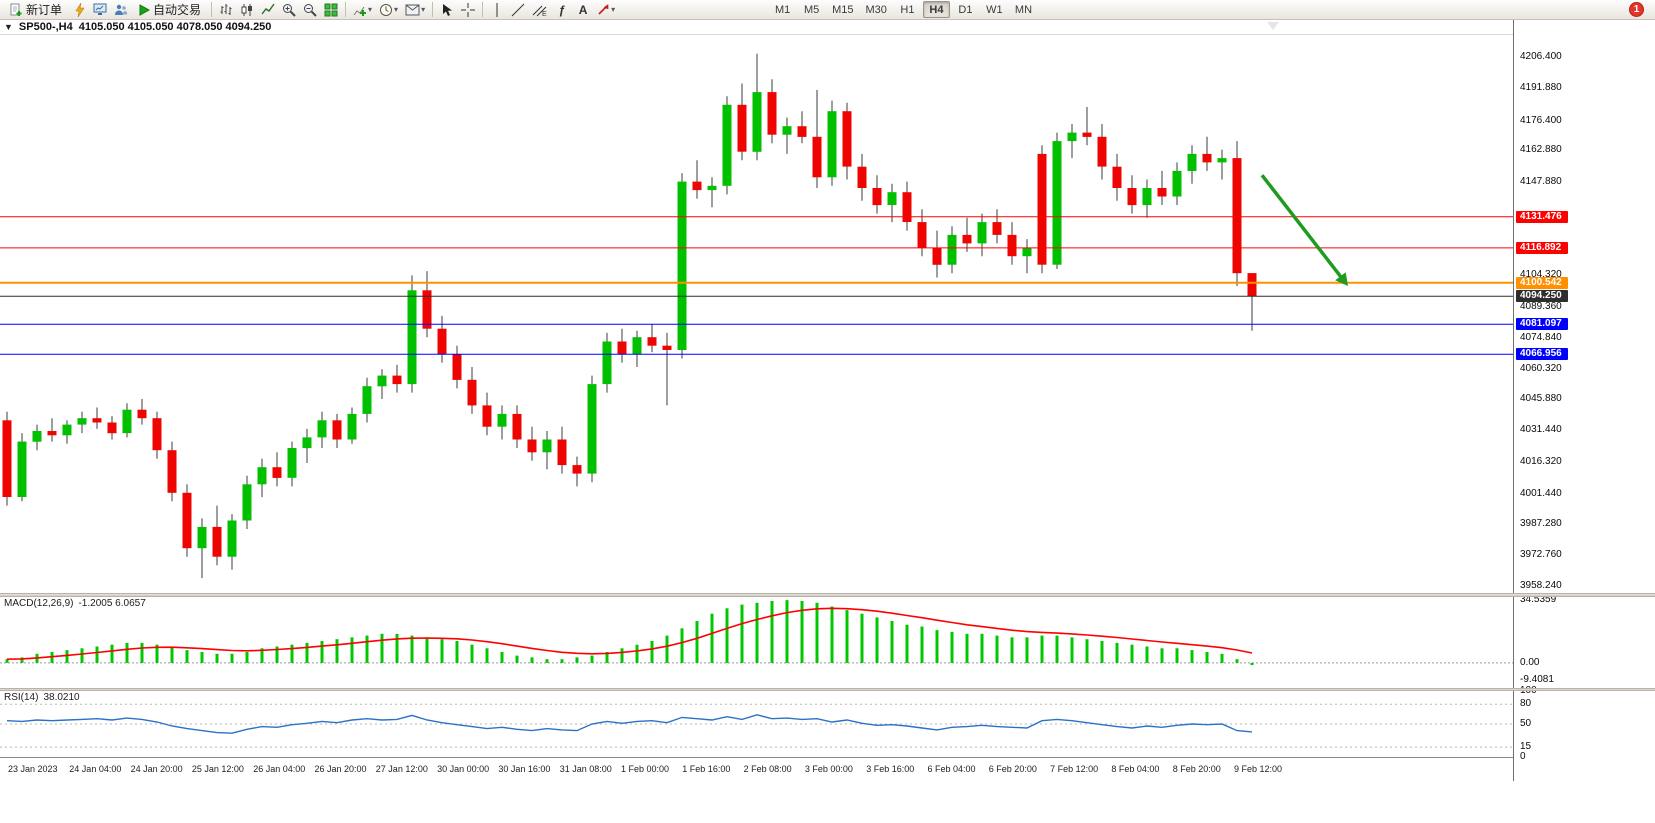 This screenshot has height=823, width=1655. What do you see at coordinates (1526, 723) in the screenshot?
I see `rsi-axis-label: 50` at bounding box center [1526, 723].